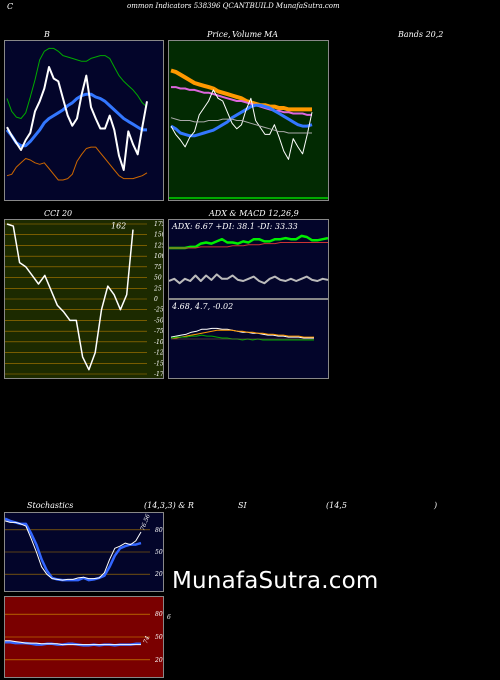 This screenshot has width=500, height=680. I want to click on macd-readout: 4.68, 4.7, -0.02, so click(202, 306).